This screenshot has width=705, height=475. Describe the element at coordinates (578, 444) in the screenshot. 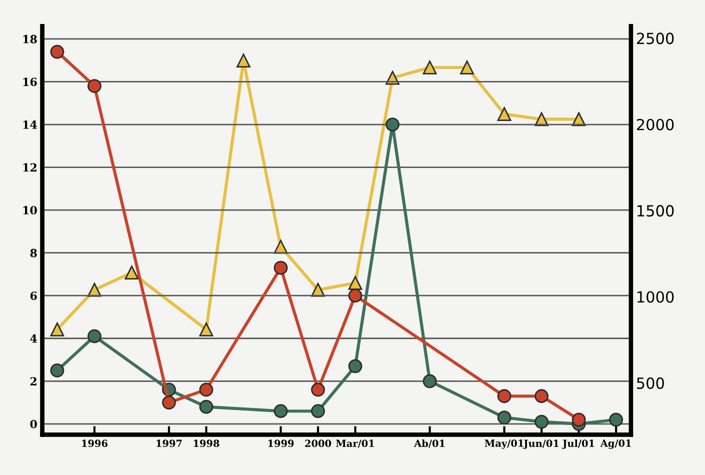

I see `x-tick-label: Jul/01` at that location.